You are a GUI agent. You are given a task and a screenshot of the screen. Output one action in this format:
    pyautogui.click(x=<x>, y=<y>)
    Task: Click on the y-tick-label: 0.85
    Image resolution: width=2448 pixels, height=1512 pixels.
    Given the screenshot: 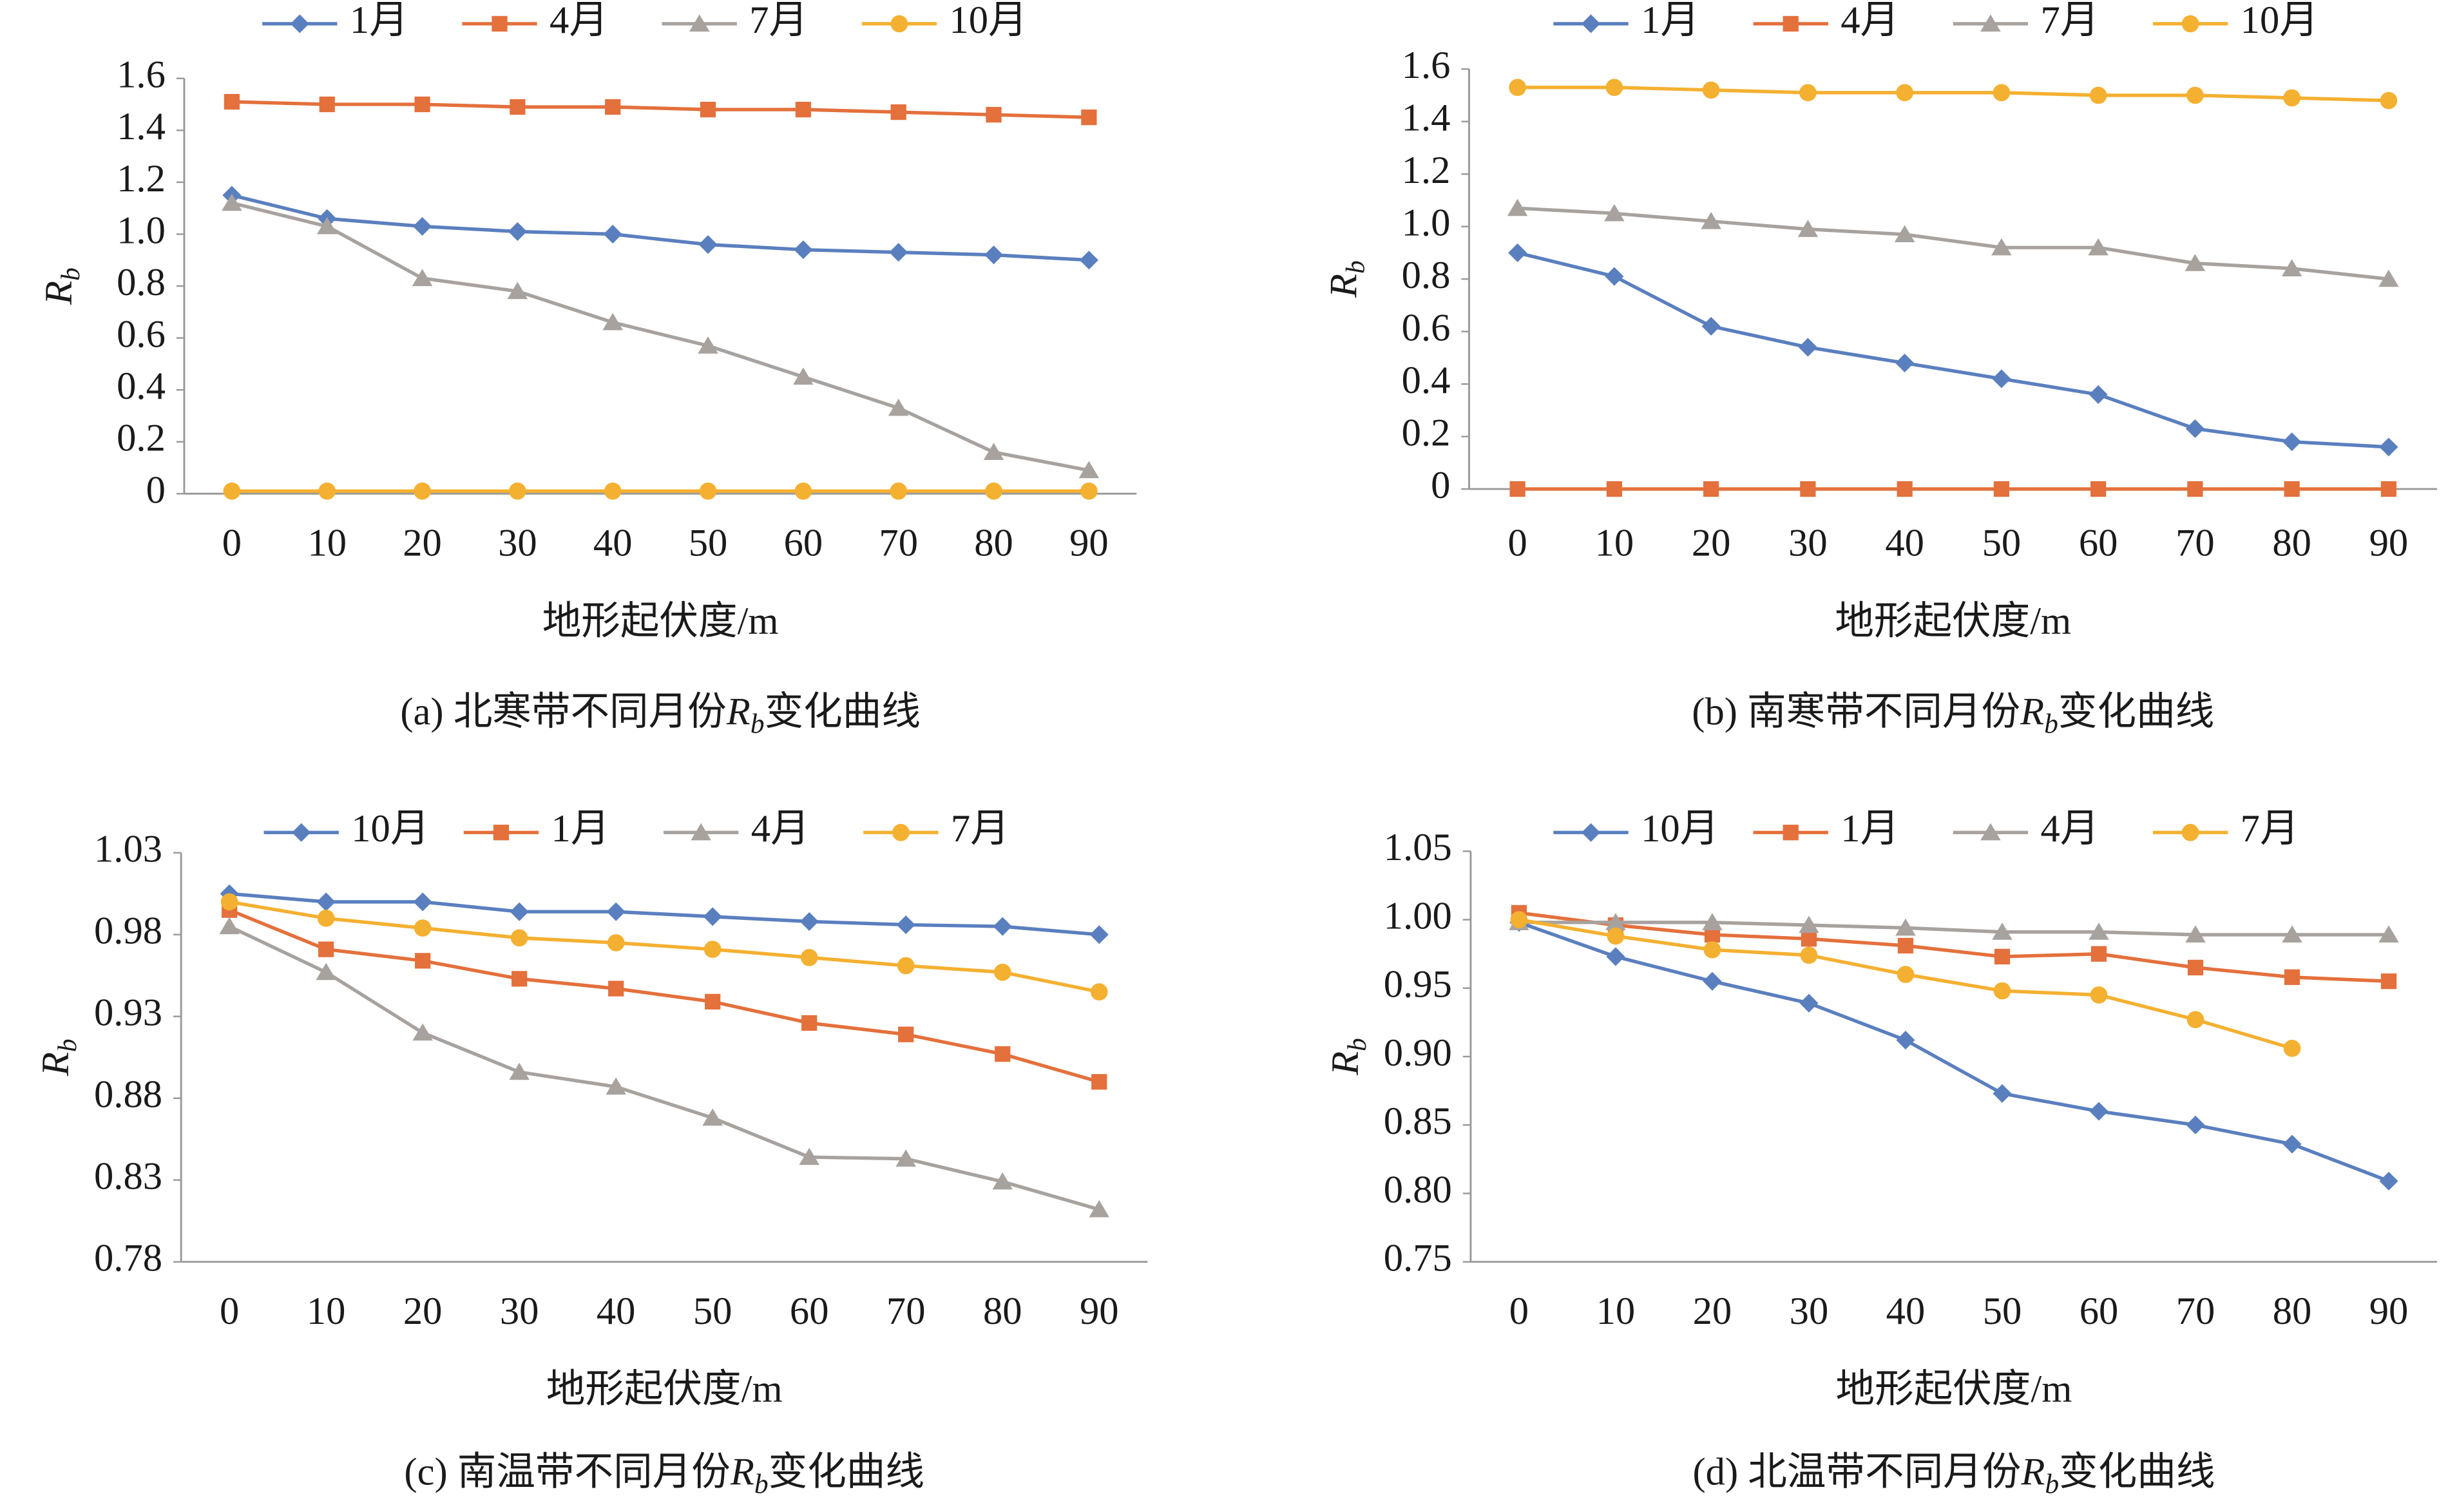 What is the action you would take?
    pyautogui.click(x=1418, y=1121)
    